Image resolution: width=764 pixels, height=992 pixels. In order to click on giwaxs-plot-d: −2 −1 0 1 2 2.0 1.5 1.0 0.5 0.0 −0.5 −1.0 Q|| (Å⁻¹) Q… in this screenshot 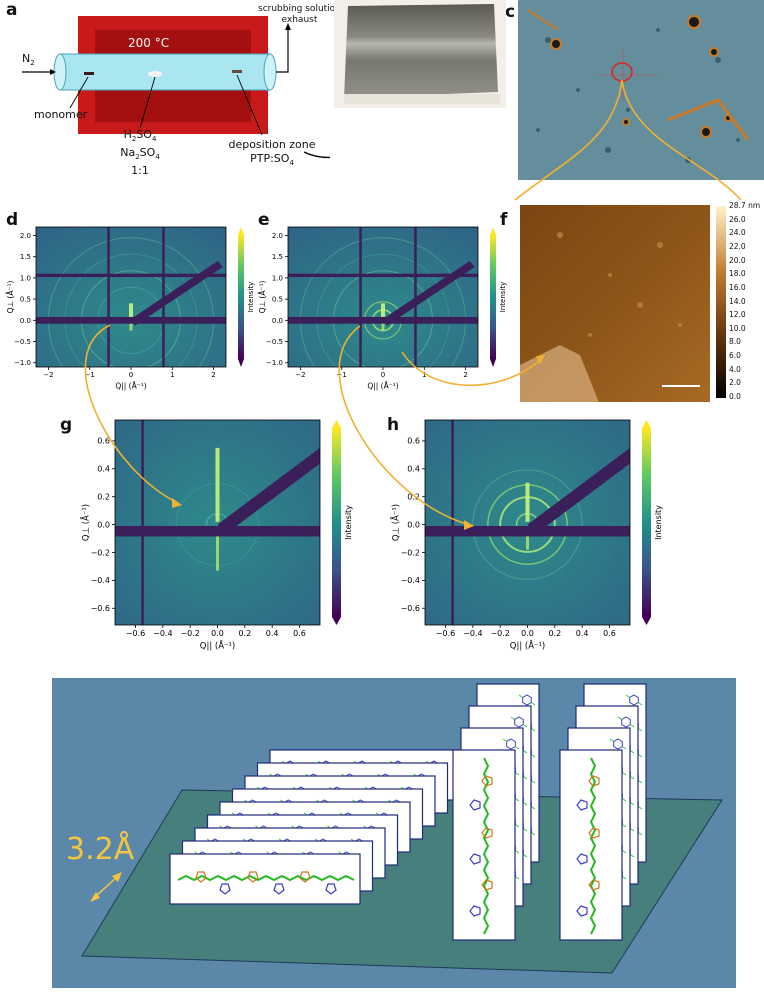, I will do `click(130, 308)`.